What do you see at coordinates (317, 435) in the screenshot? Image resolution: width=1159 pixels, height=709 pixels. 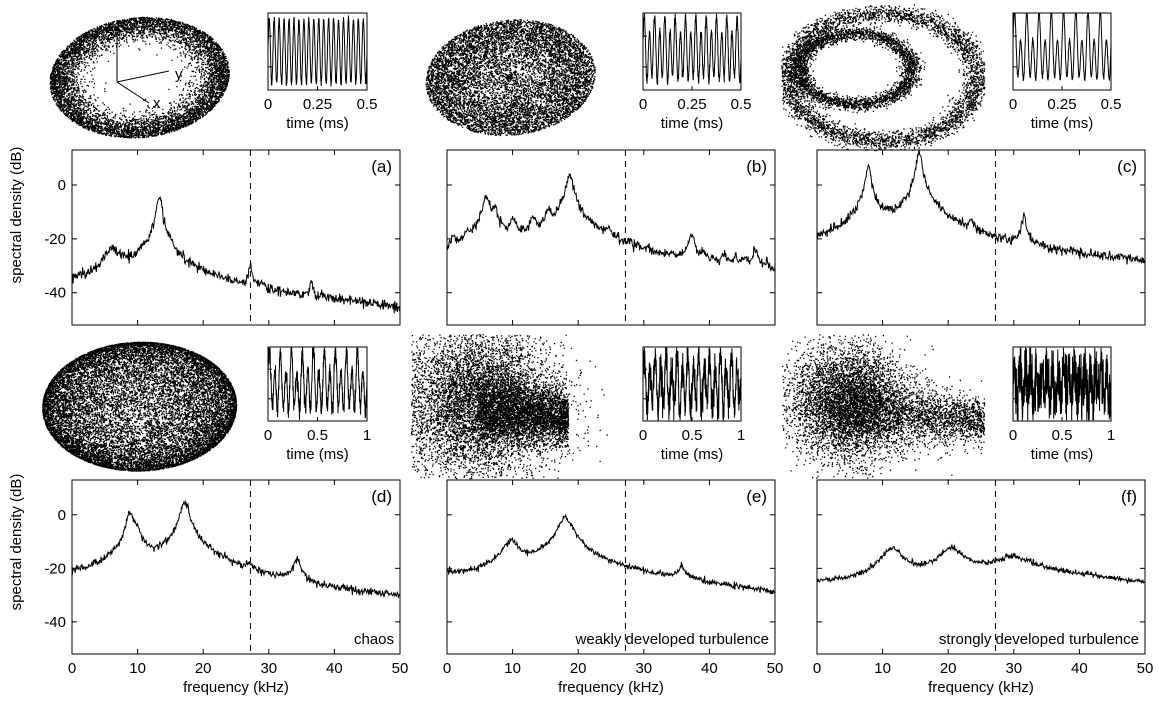 I see `timeseries-xtick-label-d-0.5: 0.5` at bounding box center [317, 435].